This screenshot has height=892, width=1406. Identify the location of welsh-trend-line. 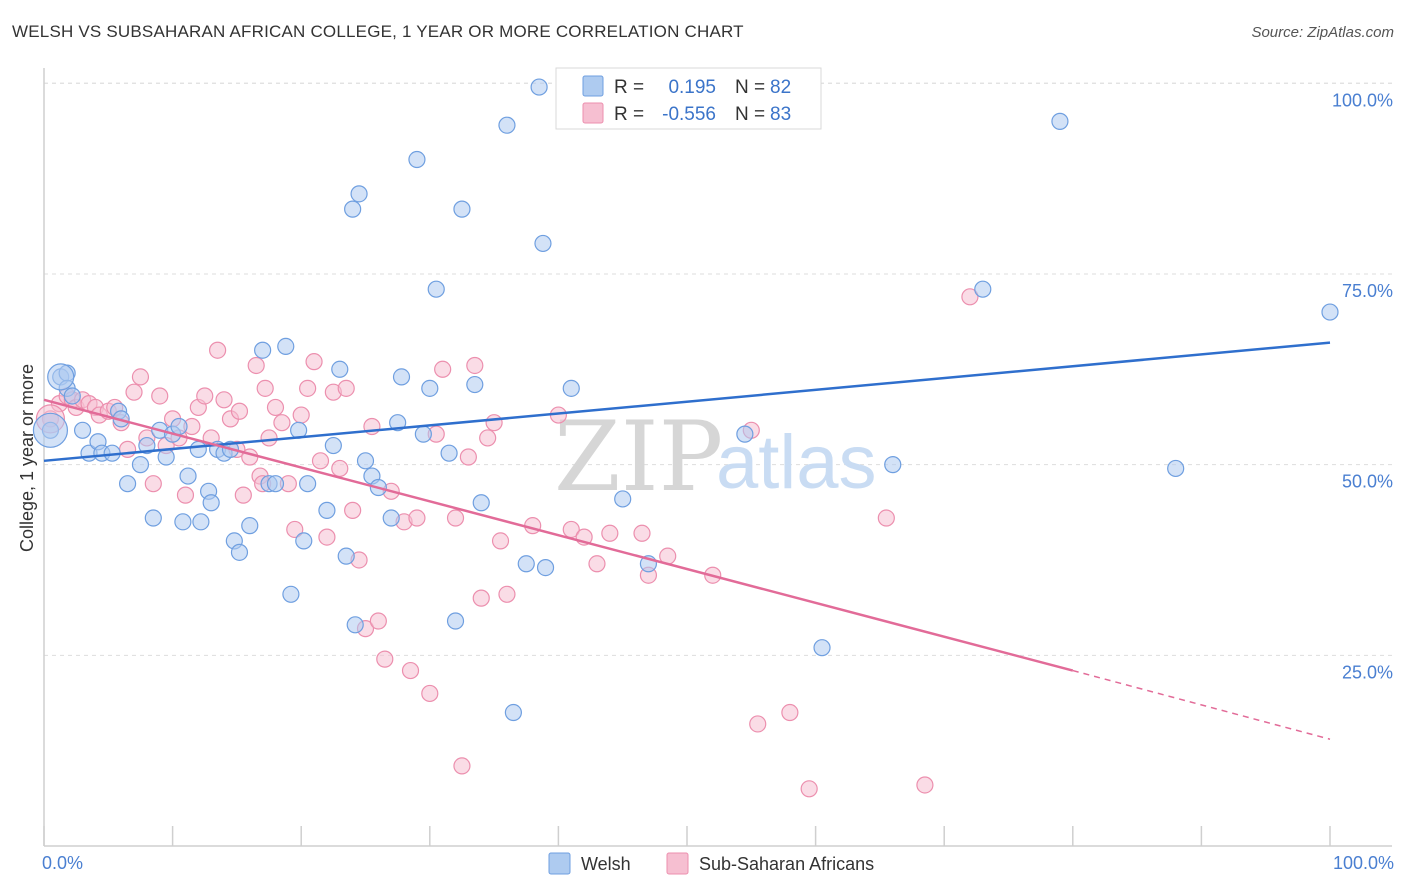
(687, 402).